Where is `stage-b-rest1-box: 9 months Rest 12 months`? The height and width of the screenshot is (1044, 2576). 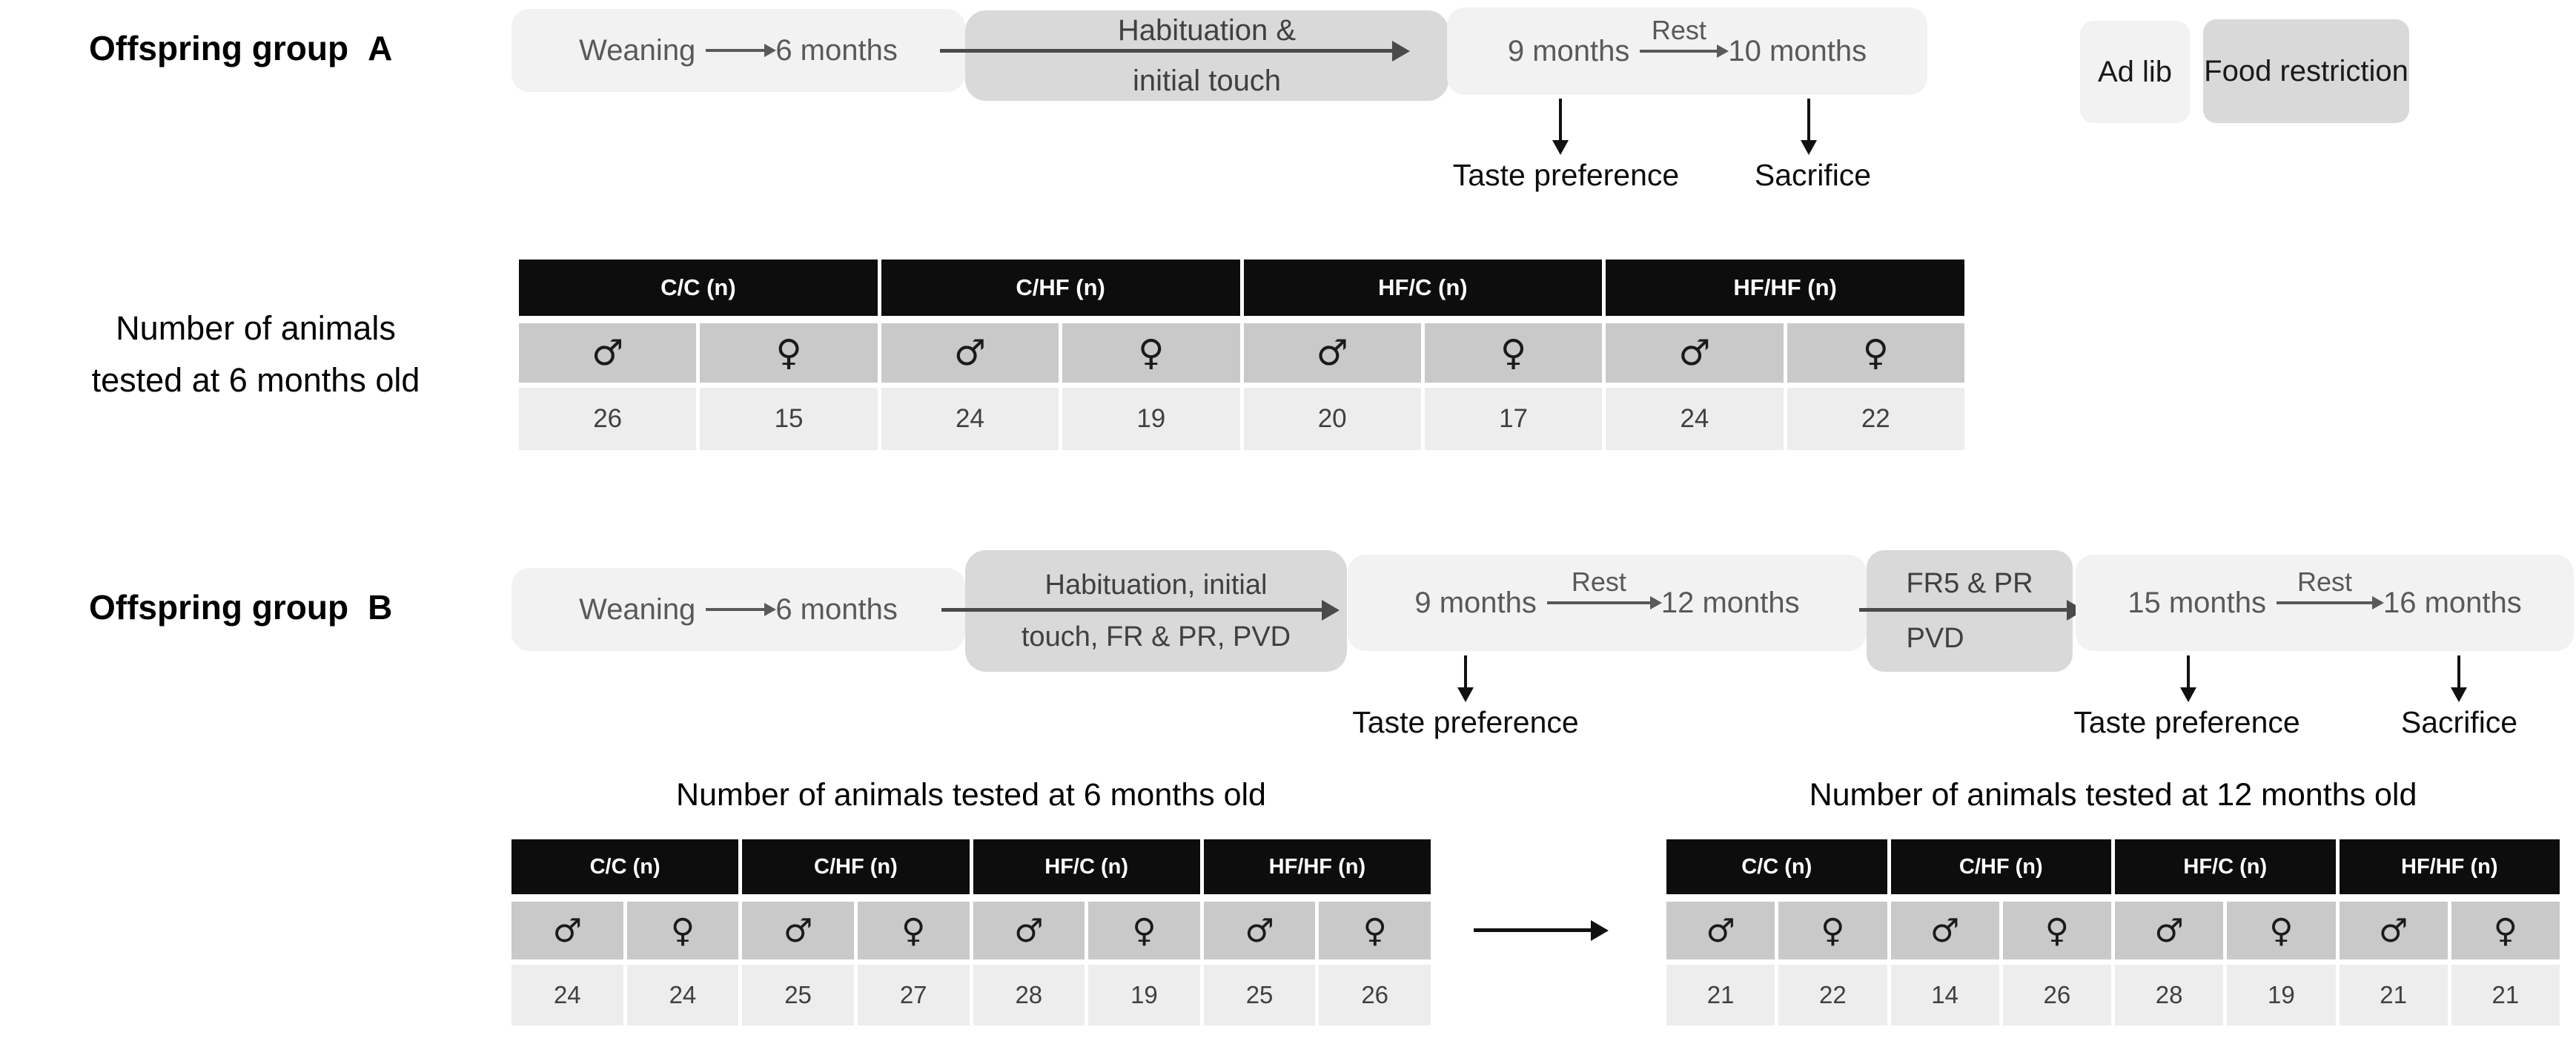
stage-b-rest1-box: 9 months Rest 12 months is located at coordinates (1607, 603).